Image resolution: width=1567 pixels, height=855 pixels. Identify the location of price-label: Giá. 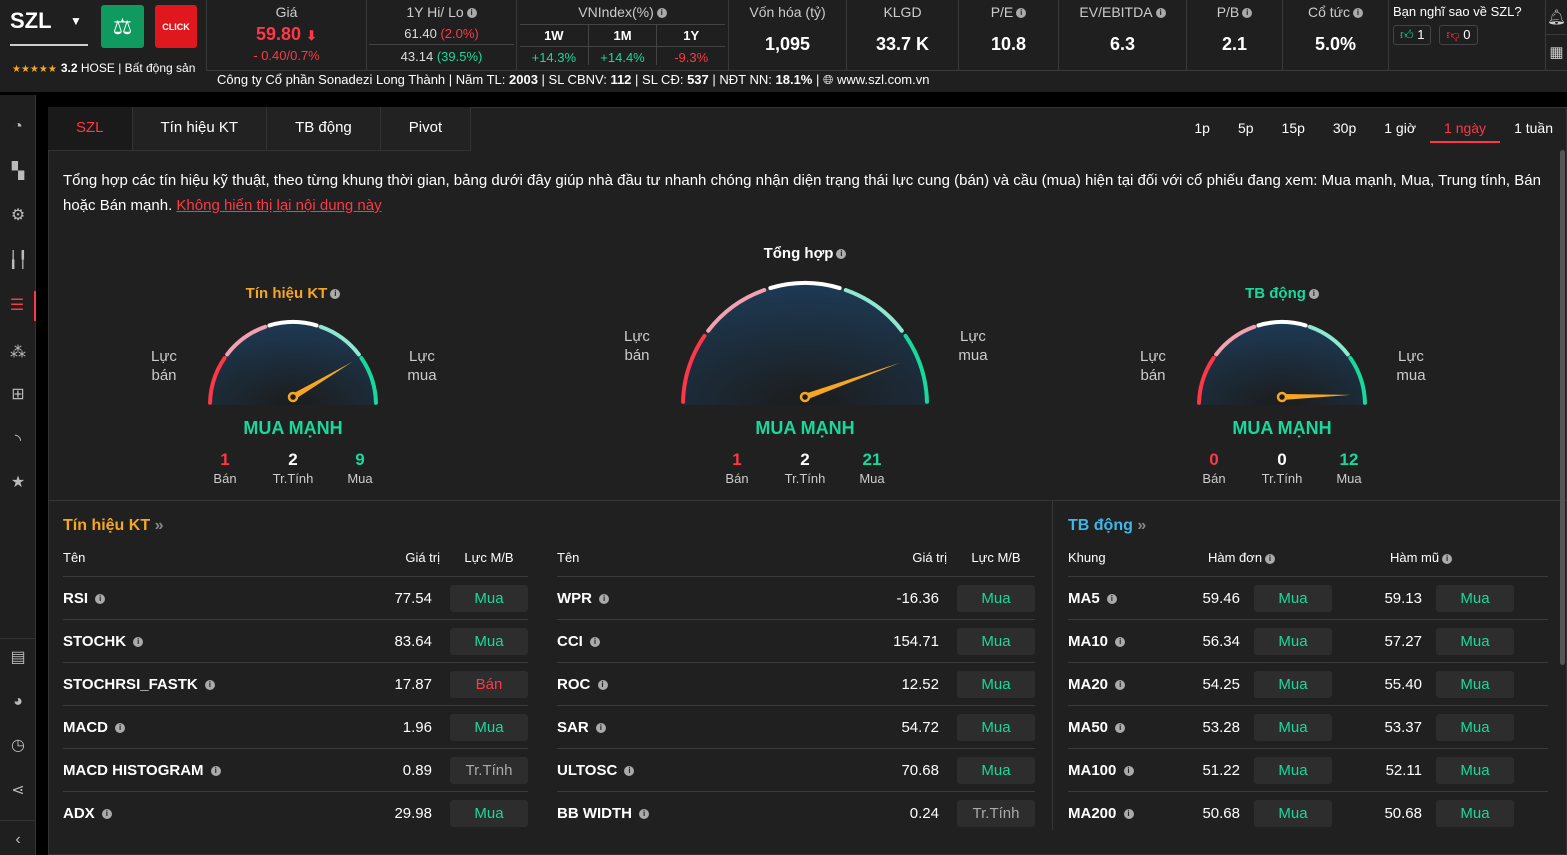
(286, 12).